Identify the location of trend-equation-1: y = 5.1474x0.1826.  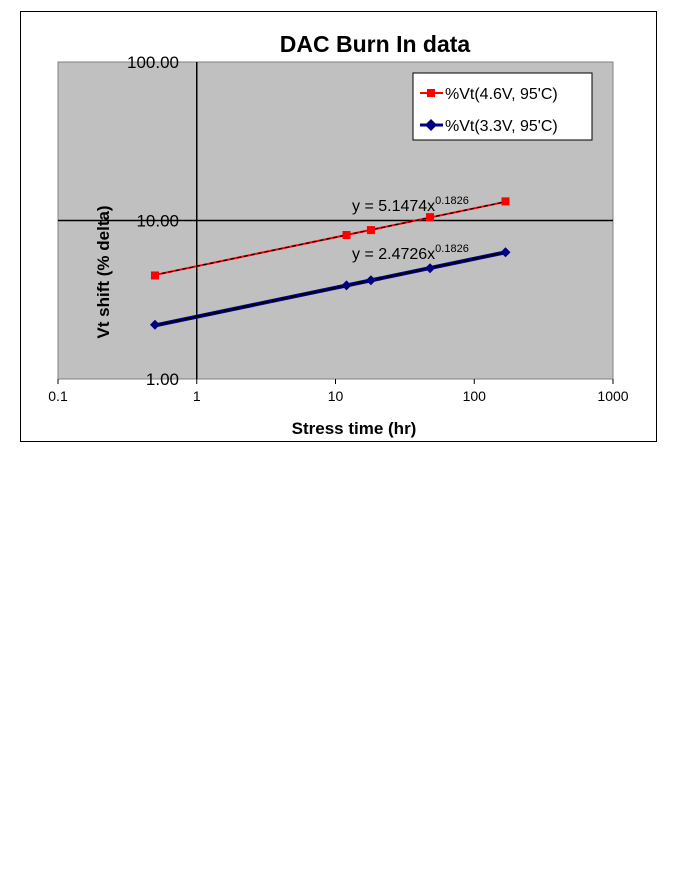
(410, 205).